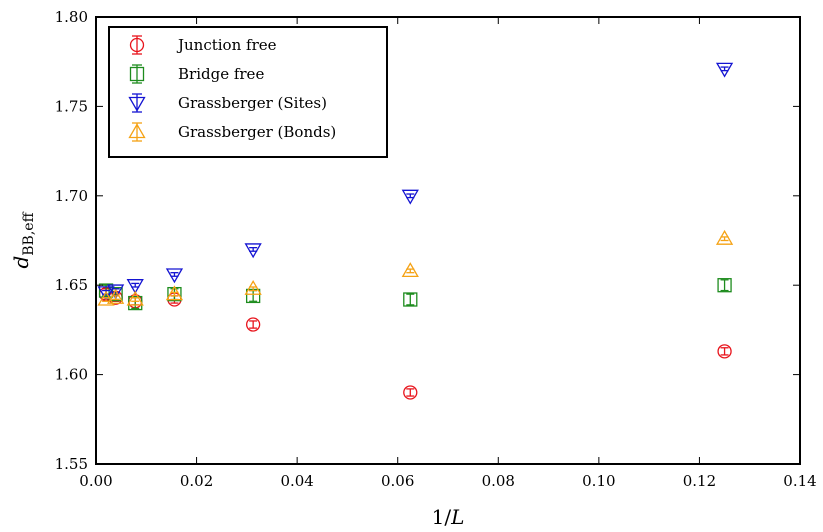  Describe the element at coordinates (448, 517) in the screenshot. I see `x-axis-label: 1/L` at that location.